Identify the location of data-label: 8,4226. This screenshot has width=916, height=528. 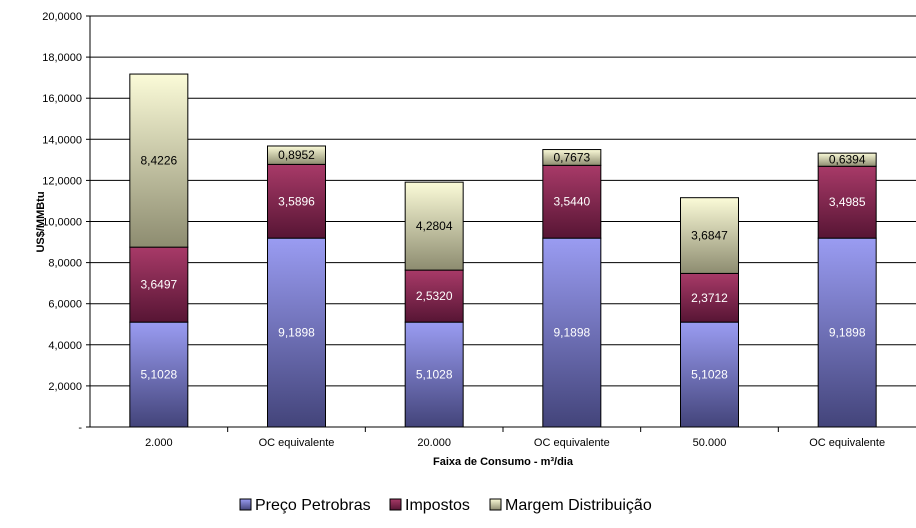
(158, 161).